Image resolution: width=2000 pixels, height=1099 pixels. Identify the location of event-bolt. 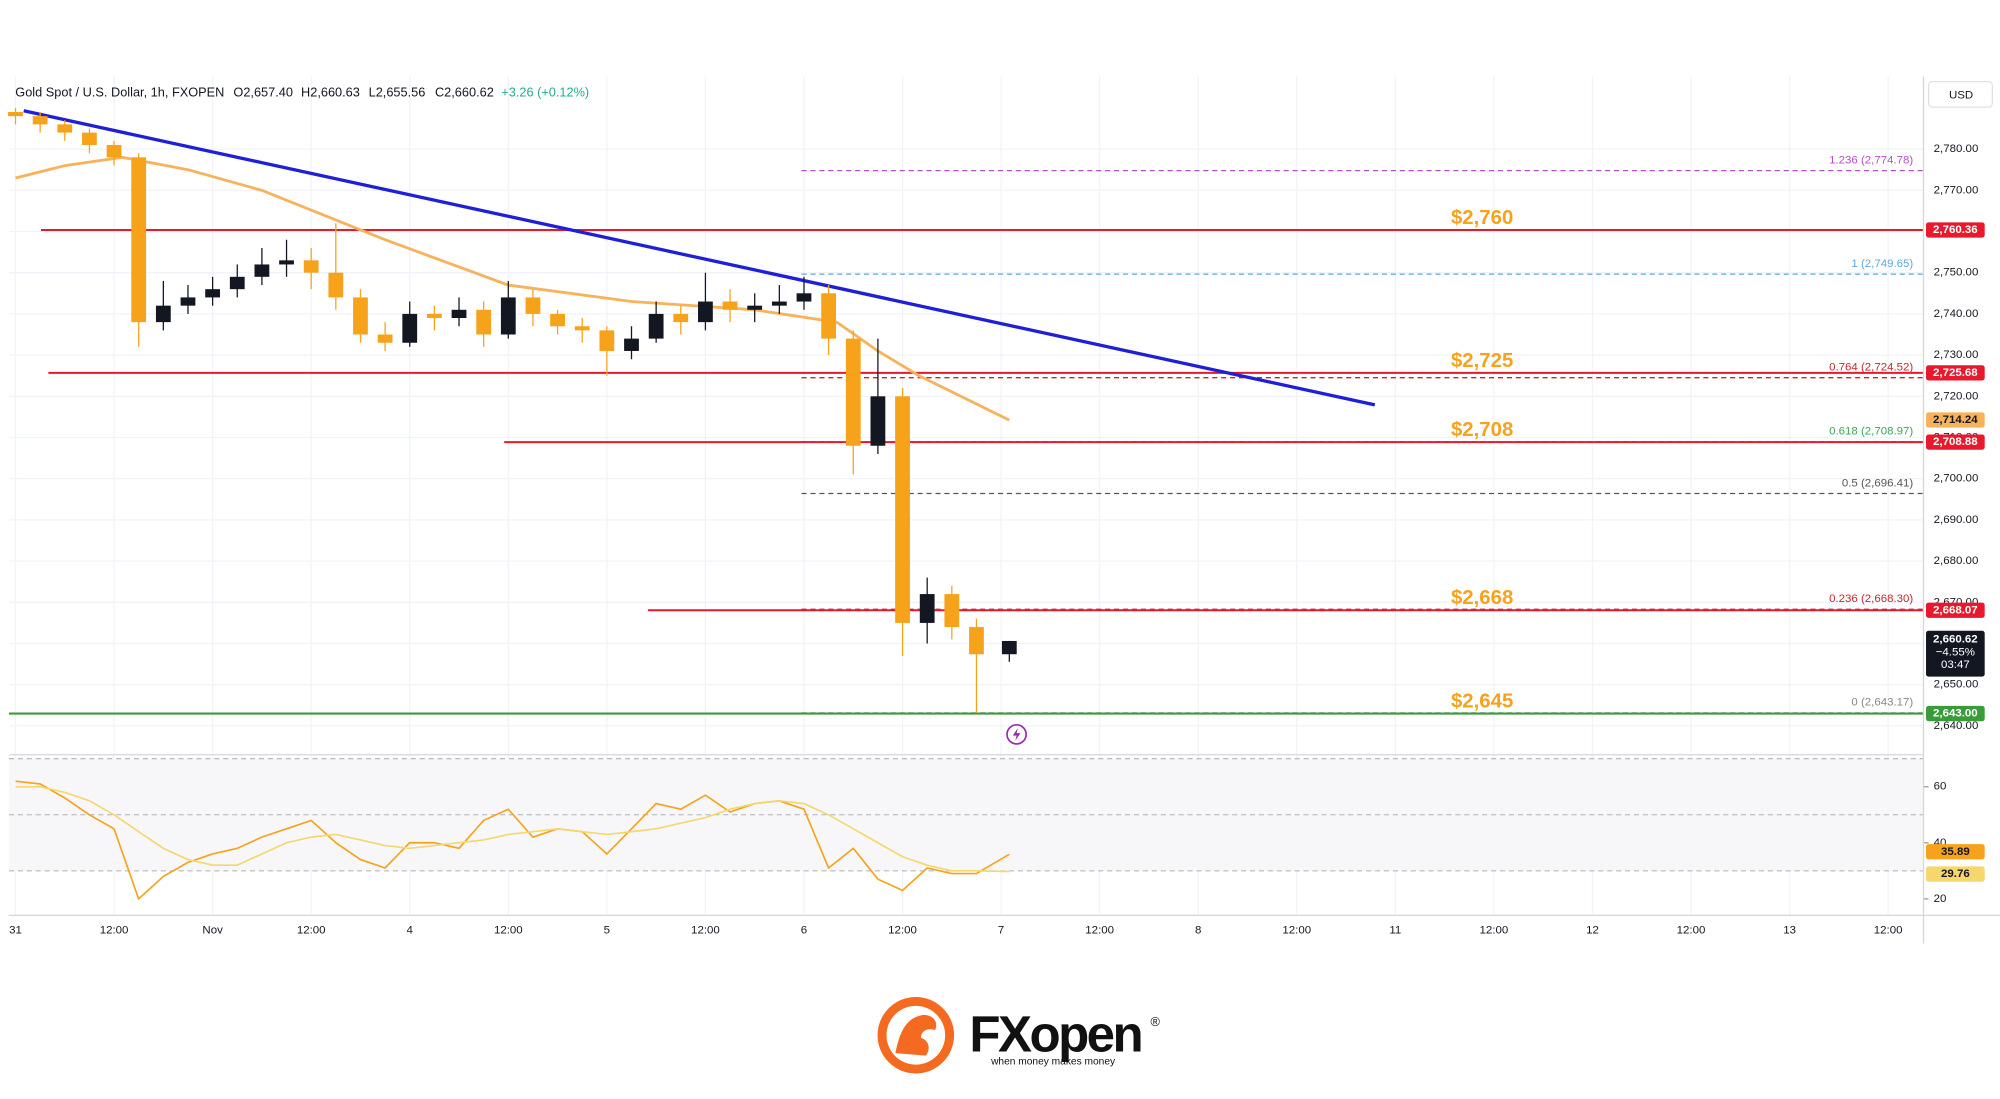
(1016, 734).